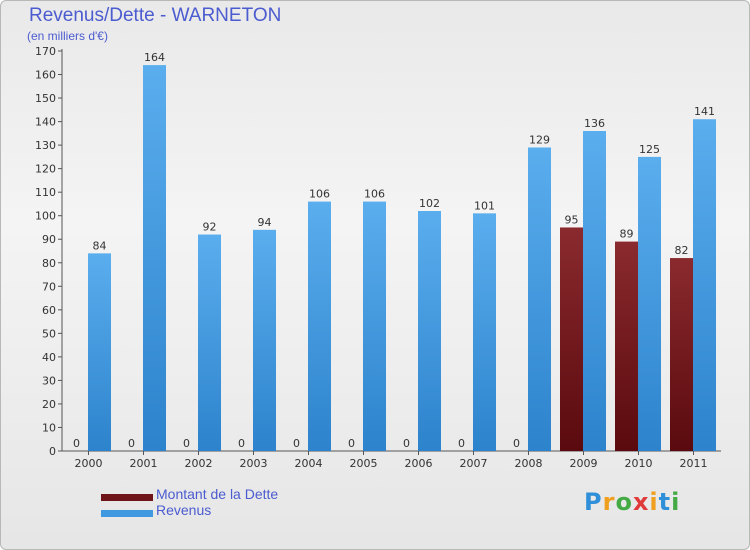  What do you see at coordinates (594, 123) in the screenshot?
I see `revenue-value-label: 136` at bounding box center [594, 123].